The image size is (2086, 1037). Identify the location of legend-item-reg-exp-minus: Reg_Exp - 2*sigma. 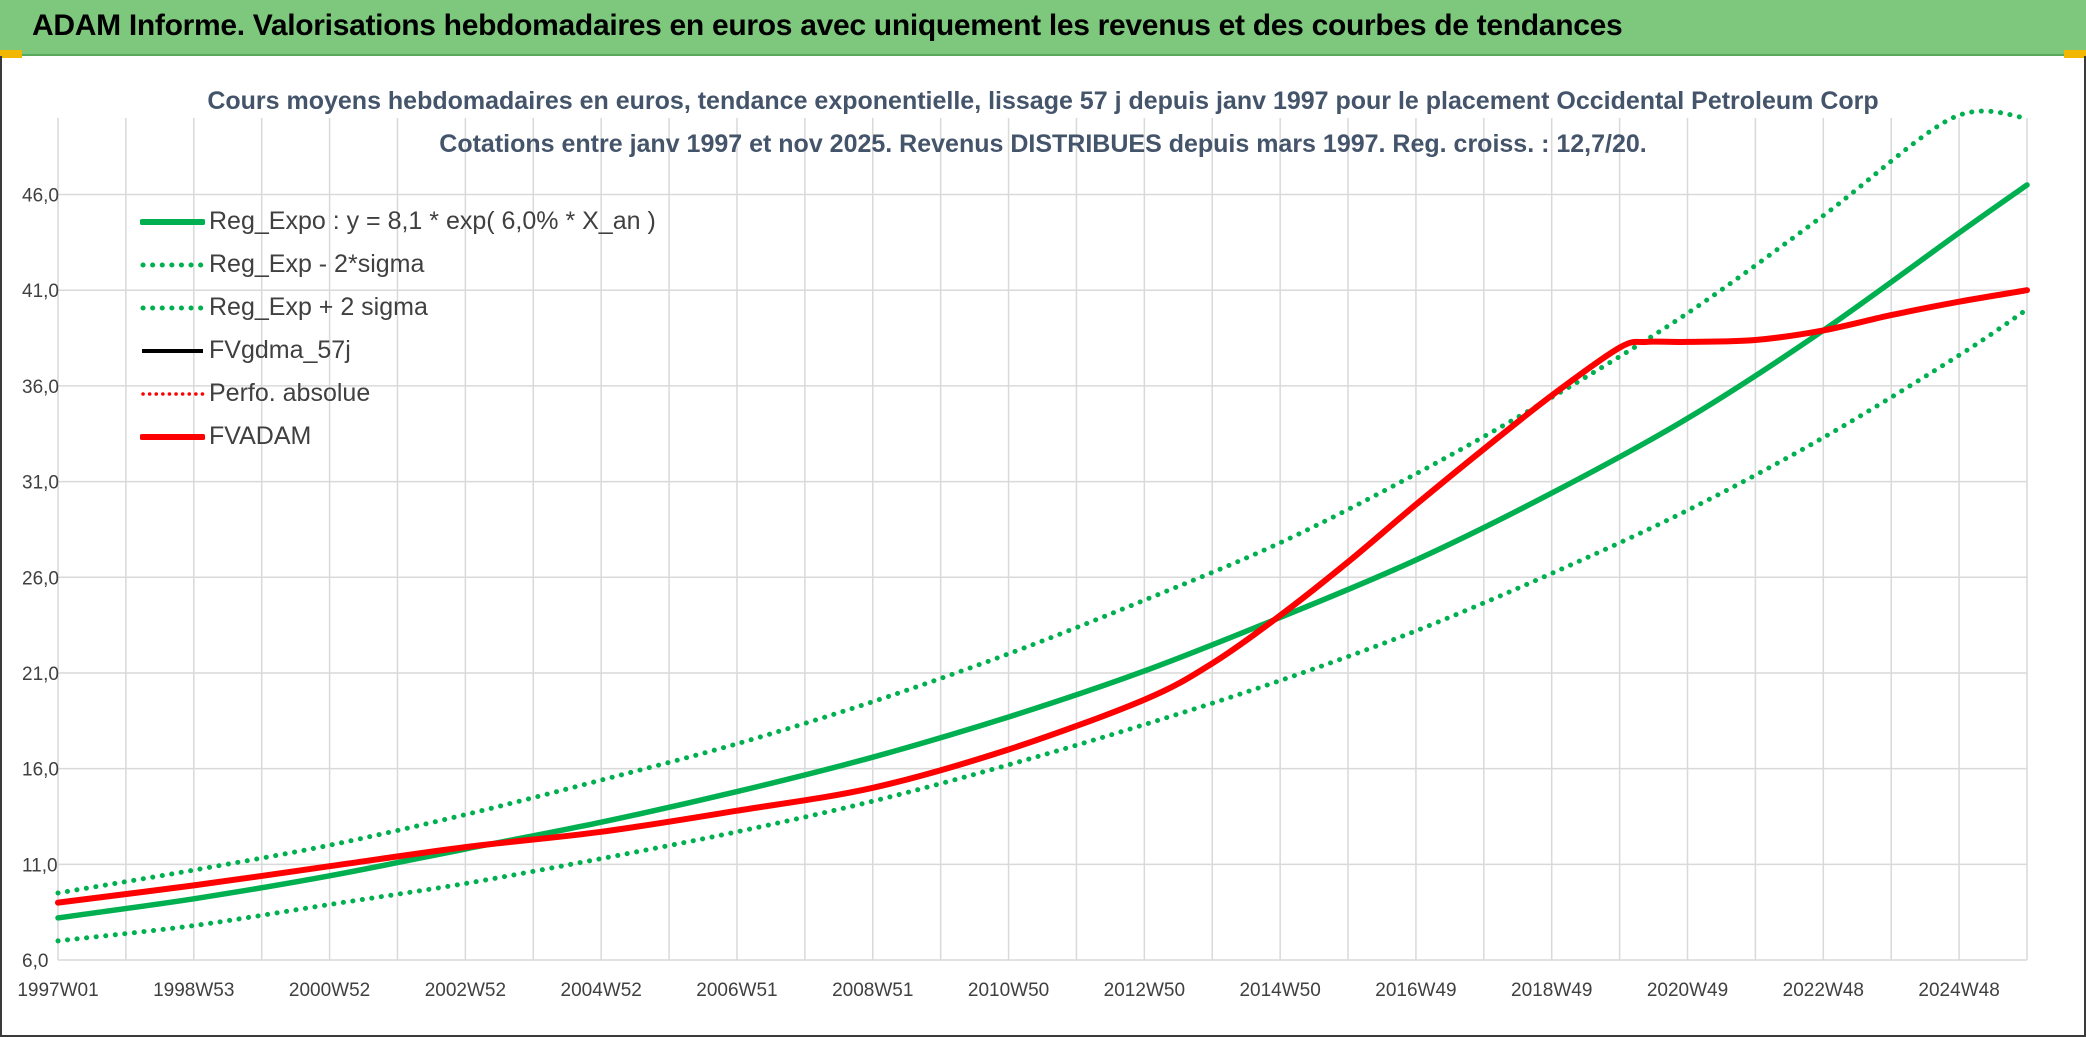
(398, 264).